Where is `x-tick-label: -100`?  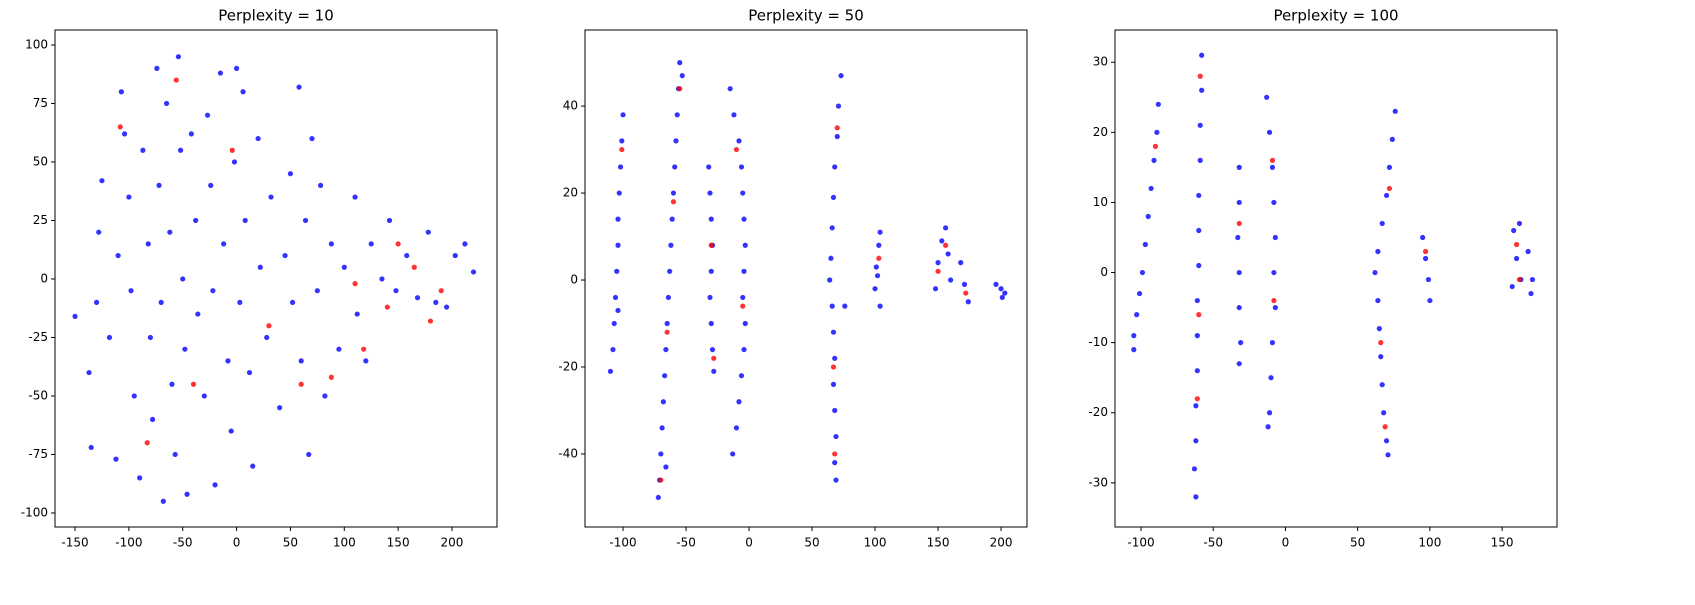 x-tick-label: -100 is located at coordinates (128, 543).